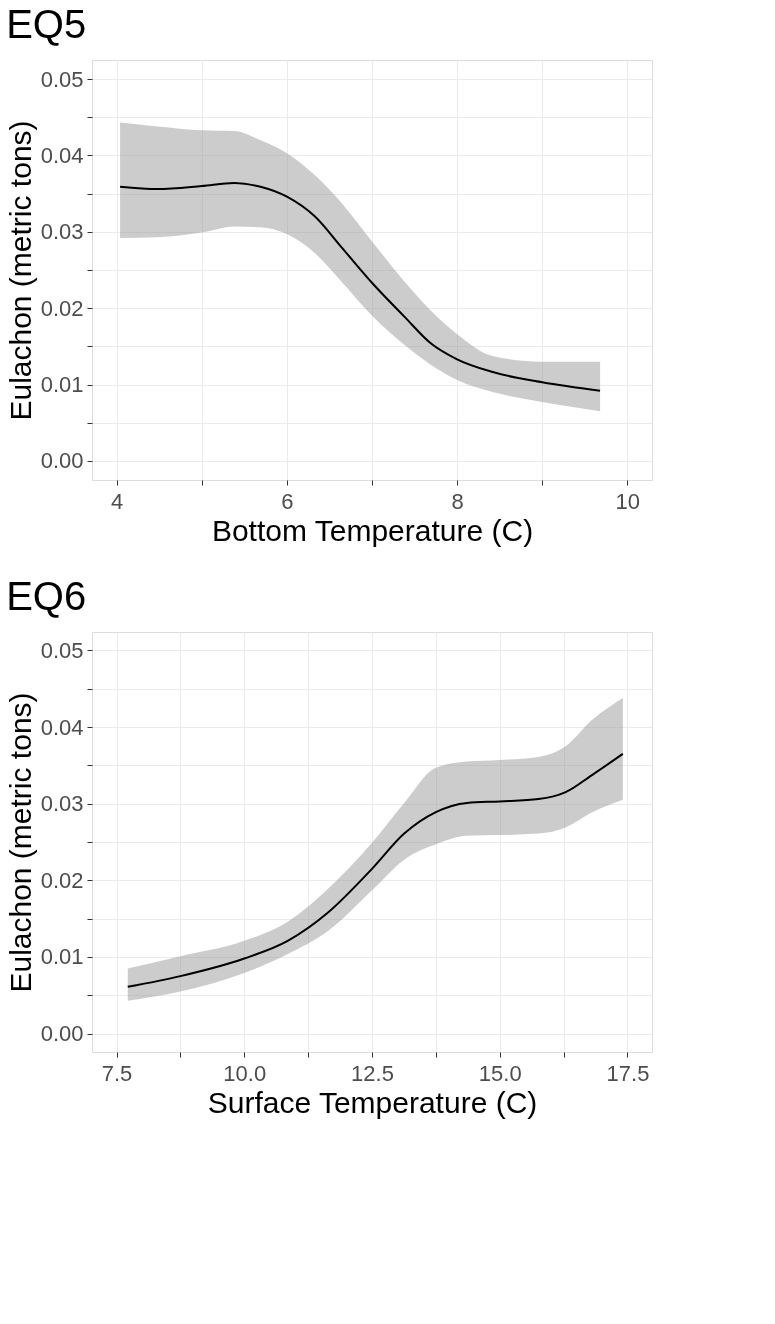 The width and height of the screenshot is (775, 1324). Describe the element at coordinates (372, 530) in the screenshot. I see `x-axis-title: Bottom Temperature (C)` at that location.